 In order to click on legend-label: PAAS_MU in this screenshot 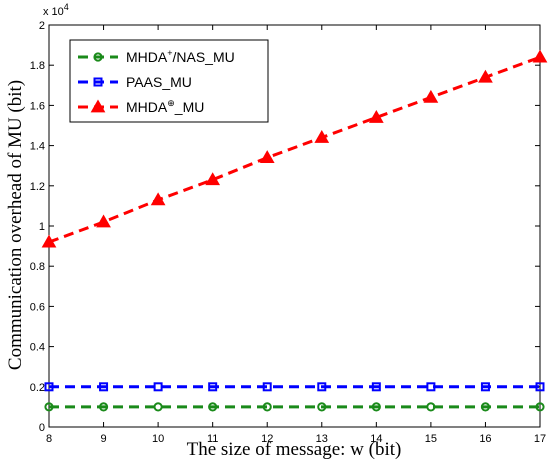, I will do `click(159, 82)`.